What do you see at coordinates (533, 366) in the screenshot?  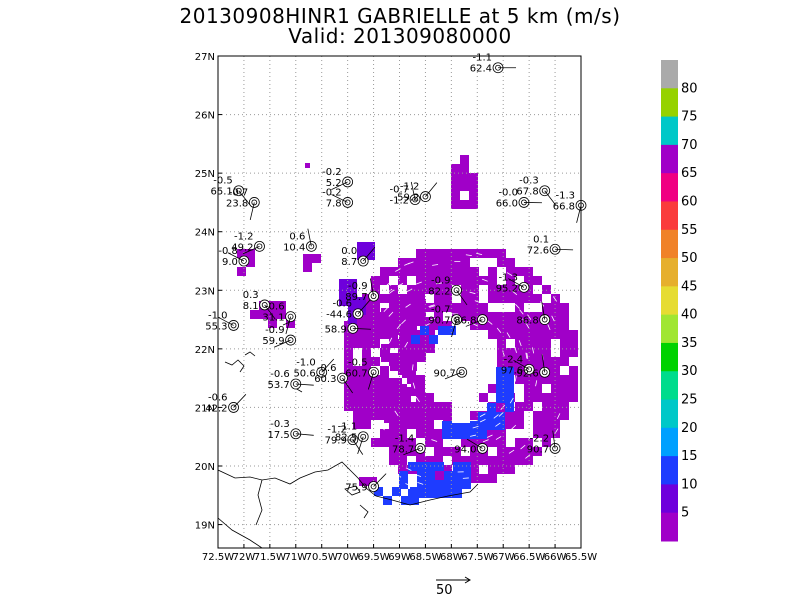 I see `station-marker: 92.6` at bounding box center [533, 366].